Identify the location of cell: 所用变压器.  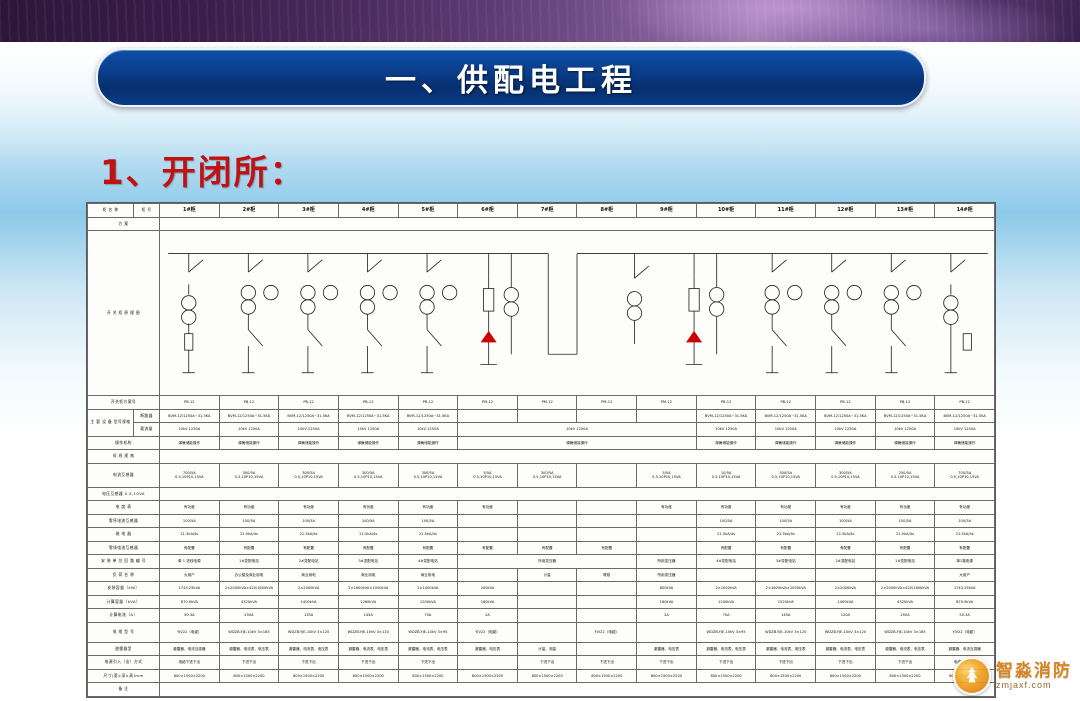
(666, 561).